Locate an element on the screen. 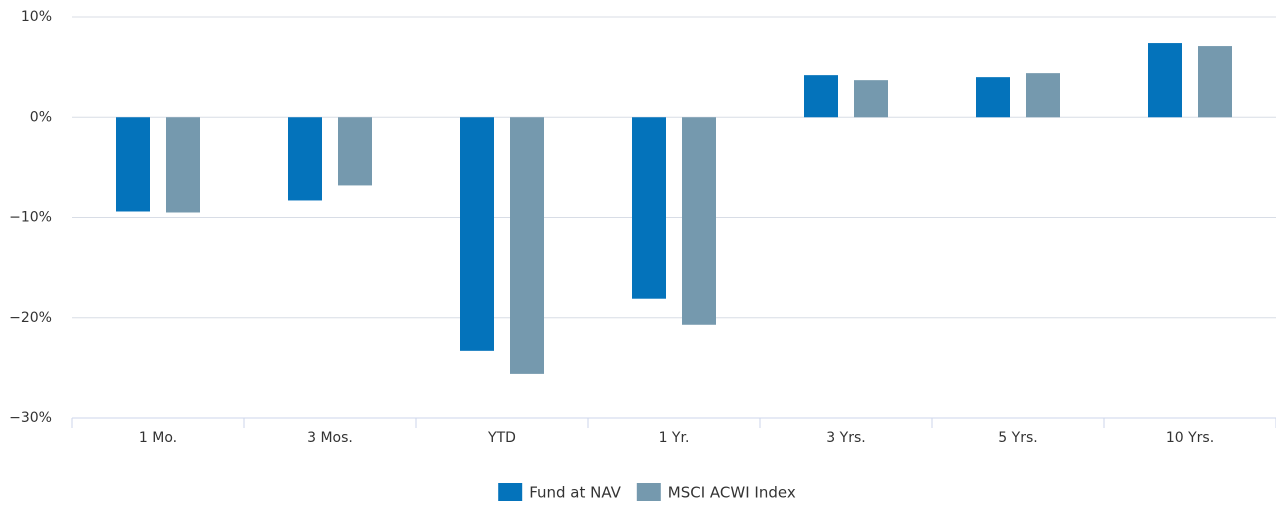 This screenshot has height=508, width=1276. x-tick-label: 1 Mo. is located at coordinates (158, 438).